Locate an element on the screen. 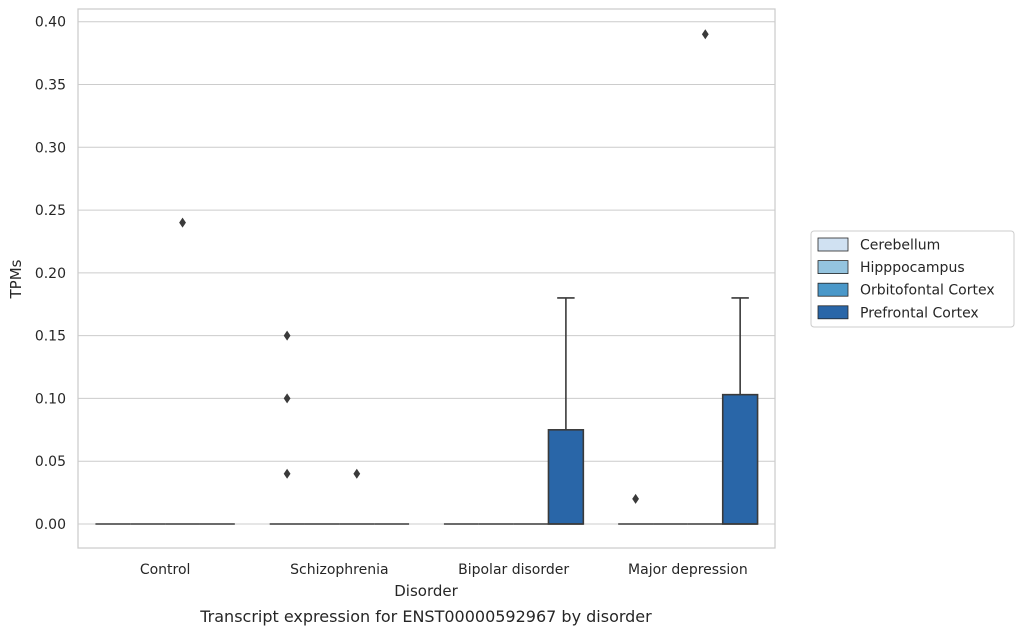  y-tick-label: 0.10 is located at coordinates (50, 399).